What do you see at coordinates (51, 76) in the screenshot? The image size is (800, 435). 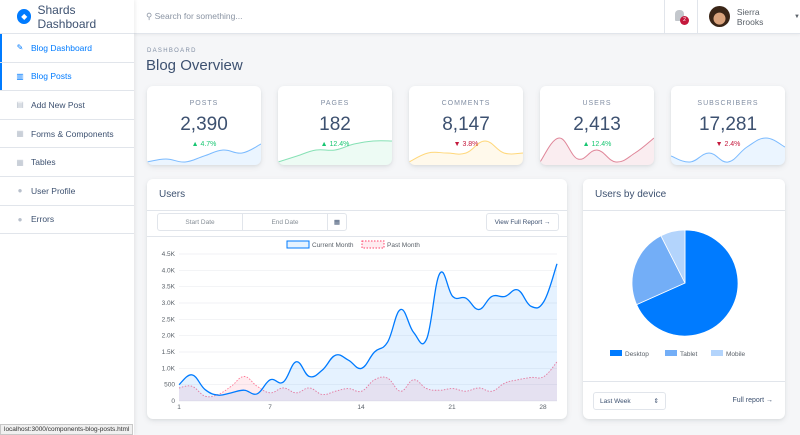 I see `sidebar-item-label: Blog Posts` at bounding box center [51, 76].